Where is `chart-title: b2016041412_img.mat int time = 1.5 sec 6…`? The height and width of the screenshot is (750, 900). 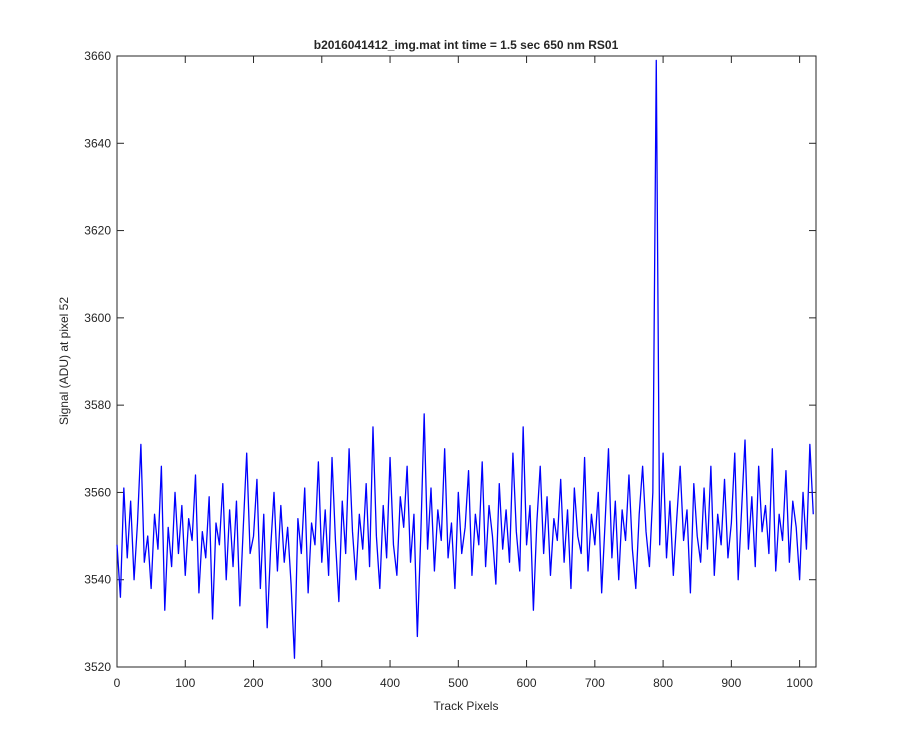
chart-title: b2016041412_img.mat int time = 1.5 sec 6… is located at coordinates (466, 45).